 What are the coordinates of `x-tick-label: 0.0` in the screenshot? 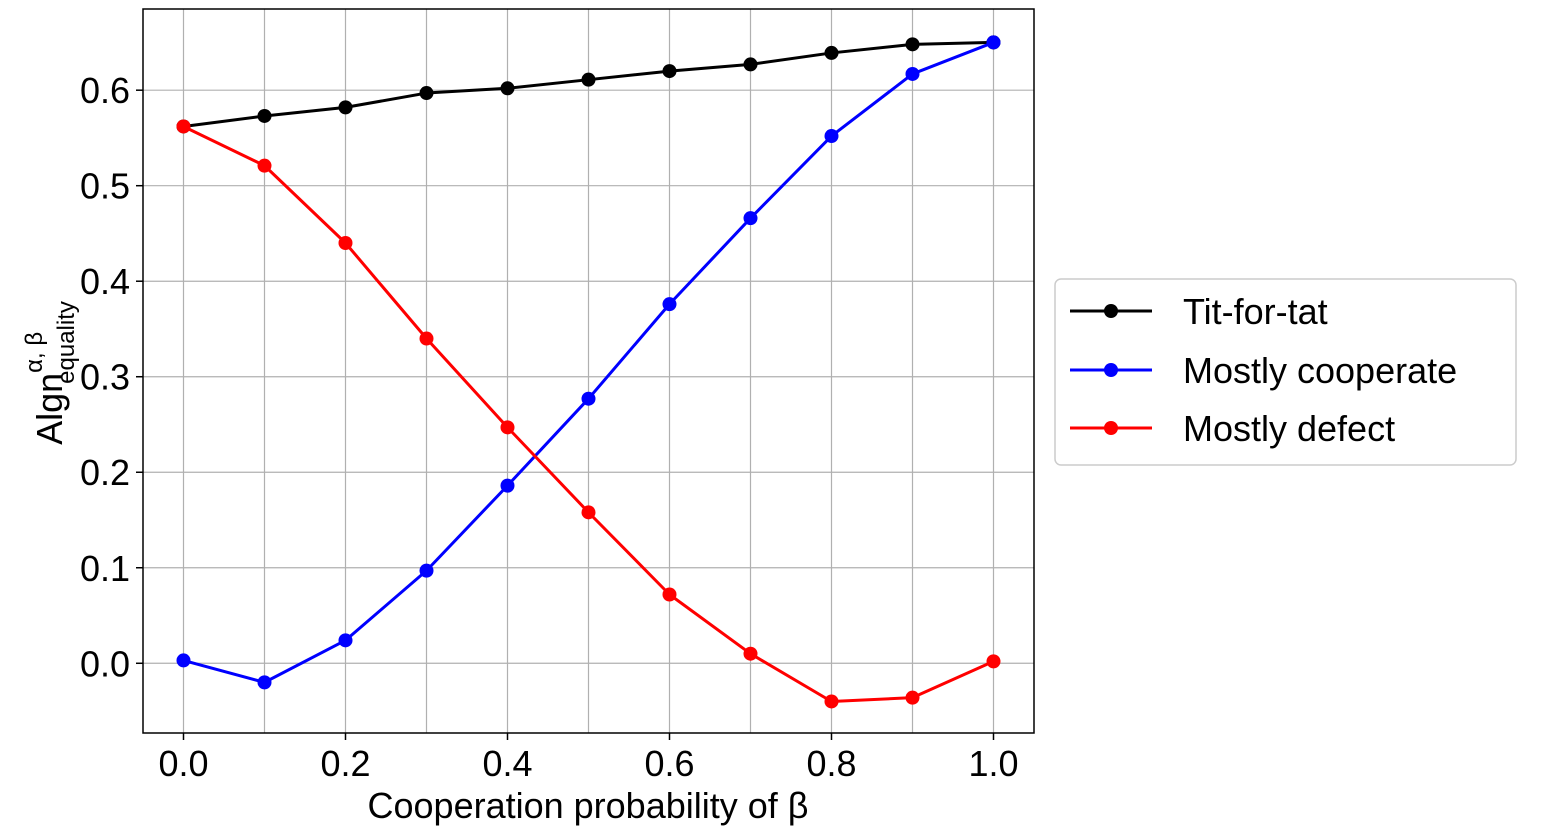 It's located at (183, 763).